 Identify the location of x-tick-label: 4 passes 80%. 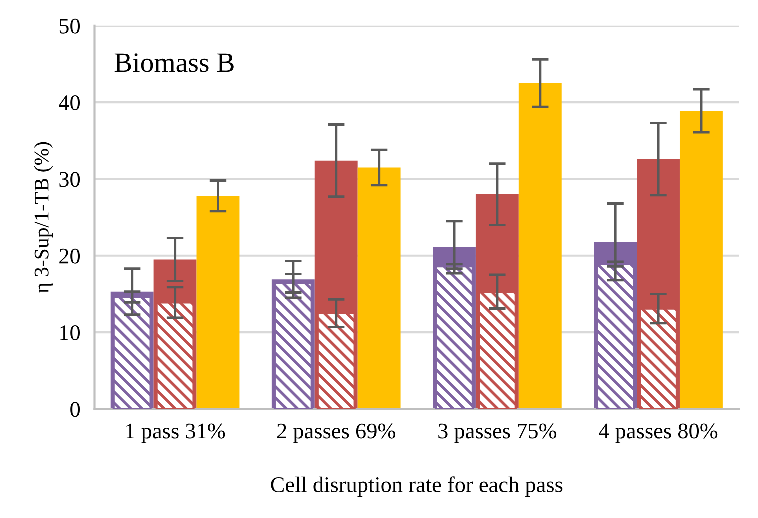
(658, 434).